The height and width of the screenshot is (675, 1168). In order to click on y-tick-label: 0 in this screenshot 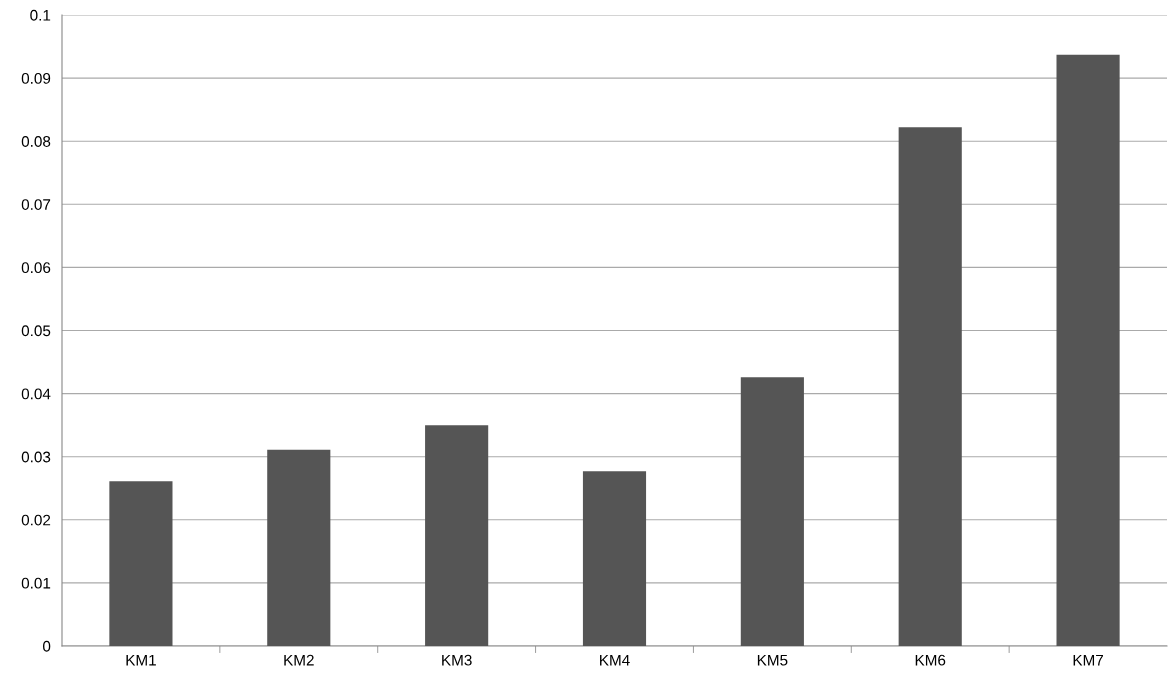, I will do `click(46, 646)`.